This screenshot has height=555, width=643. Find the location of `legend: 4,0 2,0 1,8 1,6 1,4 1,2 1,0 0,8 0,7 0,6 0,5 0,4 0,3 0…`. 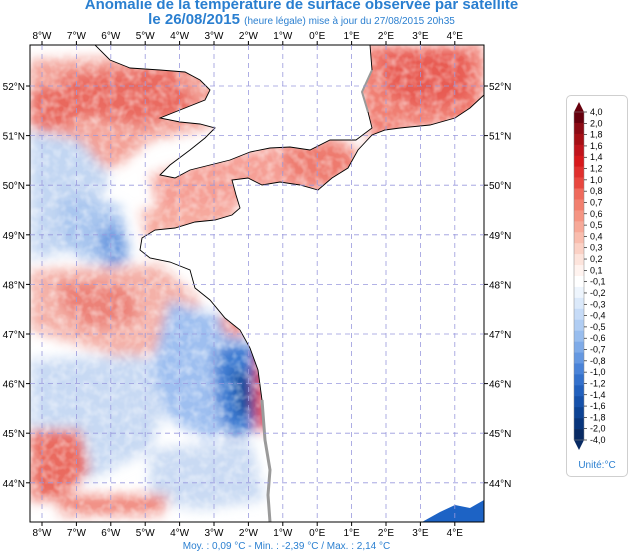

legend: 4,0 2,0 1,8 1,6 1,4 1,2 1,0 0,8 0,7 0,6 0,5 0,4 0,3 0… is located at coordinates (597, 286).